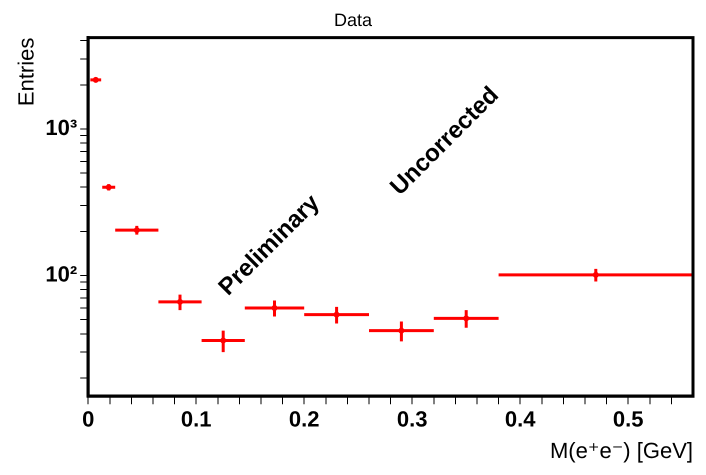 The width and height of the screenshot is (706, 475). Describe the element at coordinates (61, 274) in the screenshot. I see `y-tick-label: 10²` at that location.